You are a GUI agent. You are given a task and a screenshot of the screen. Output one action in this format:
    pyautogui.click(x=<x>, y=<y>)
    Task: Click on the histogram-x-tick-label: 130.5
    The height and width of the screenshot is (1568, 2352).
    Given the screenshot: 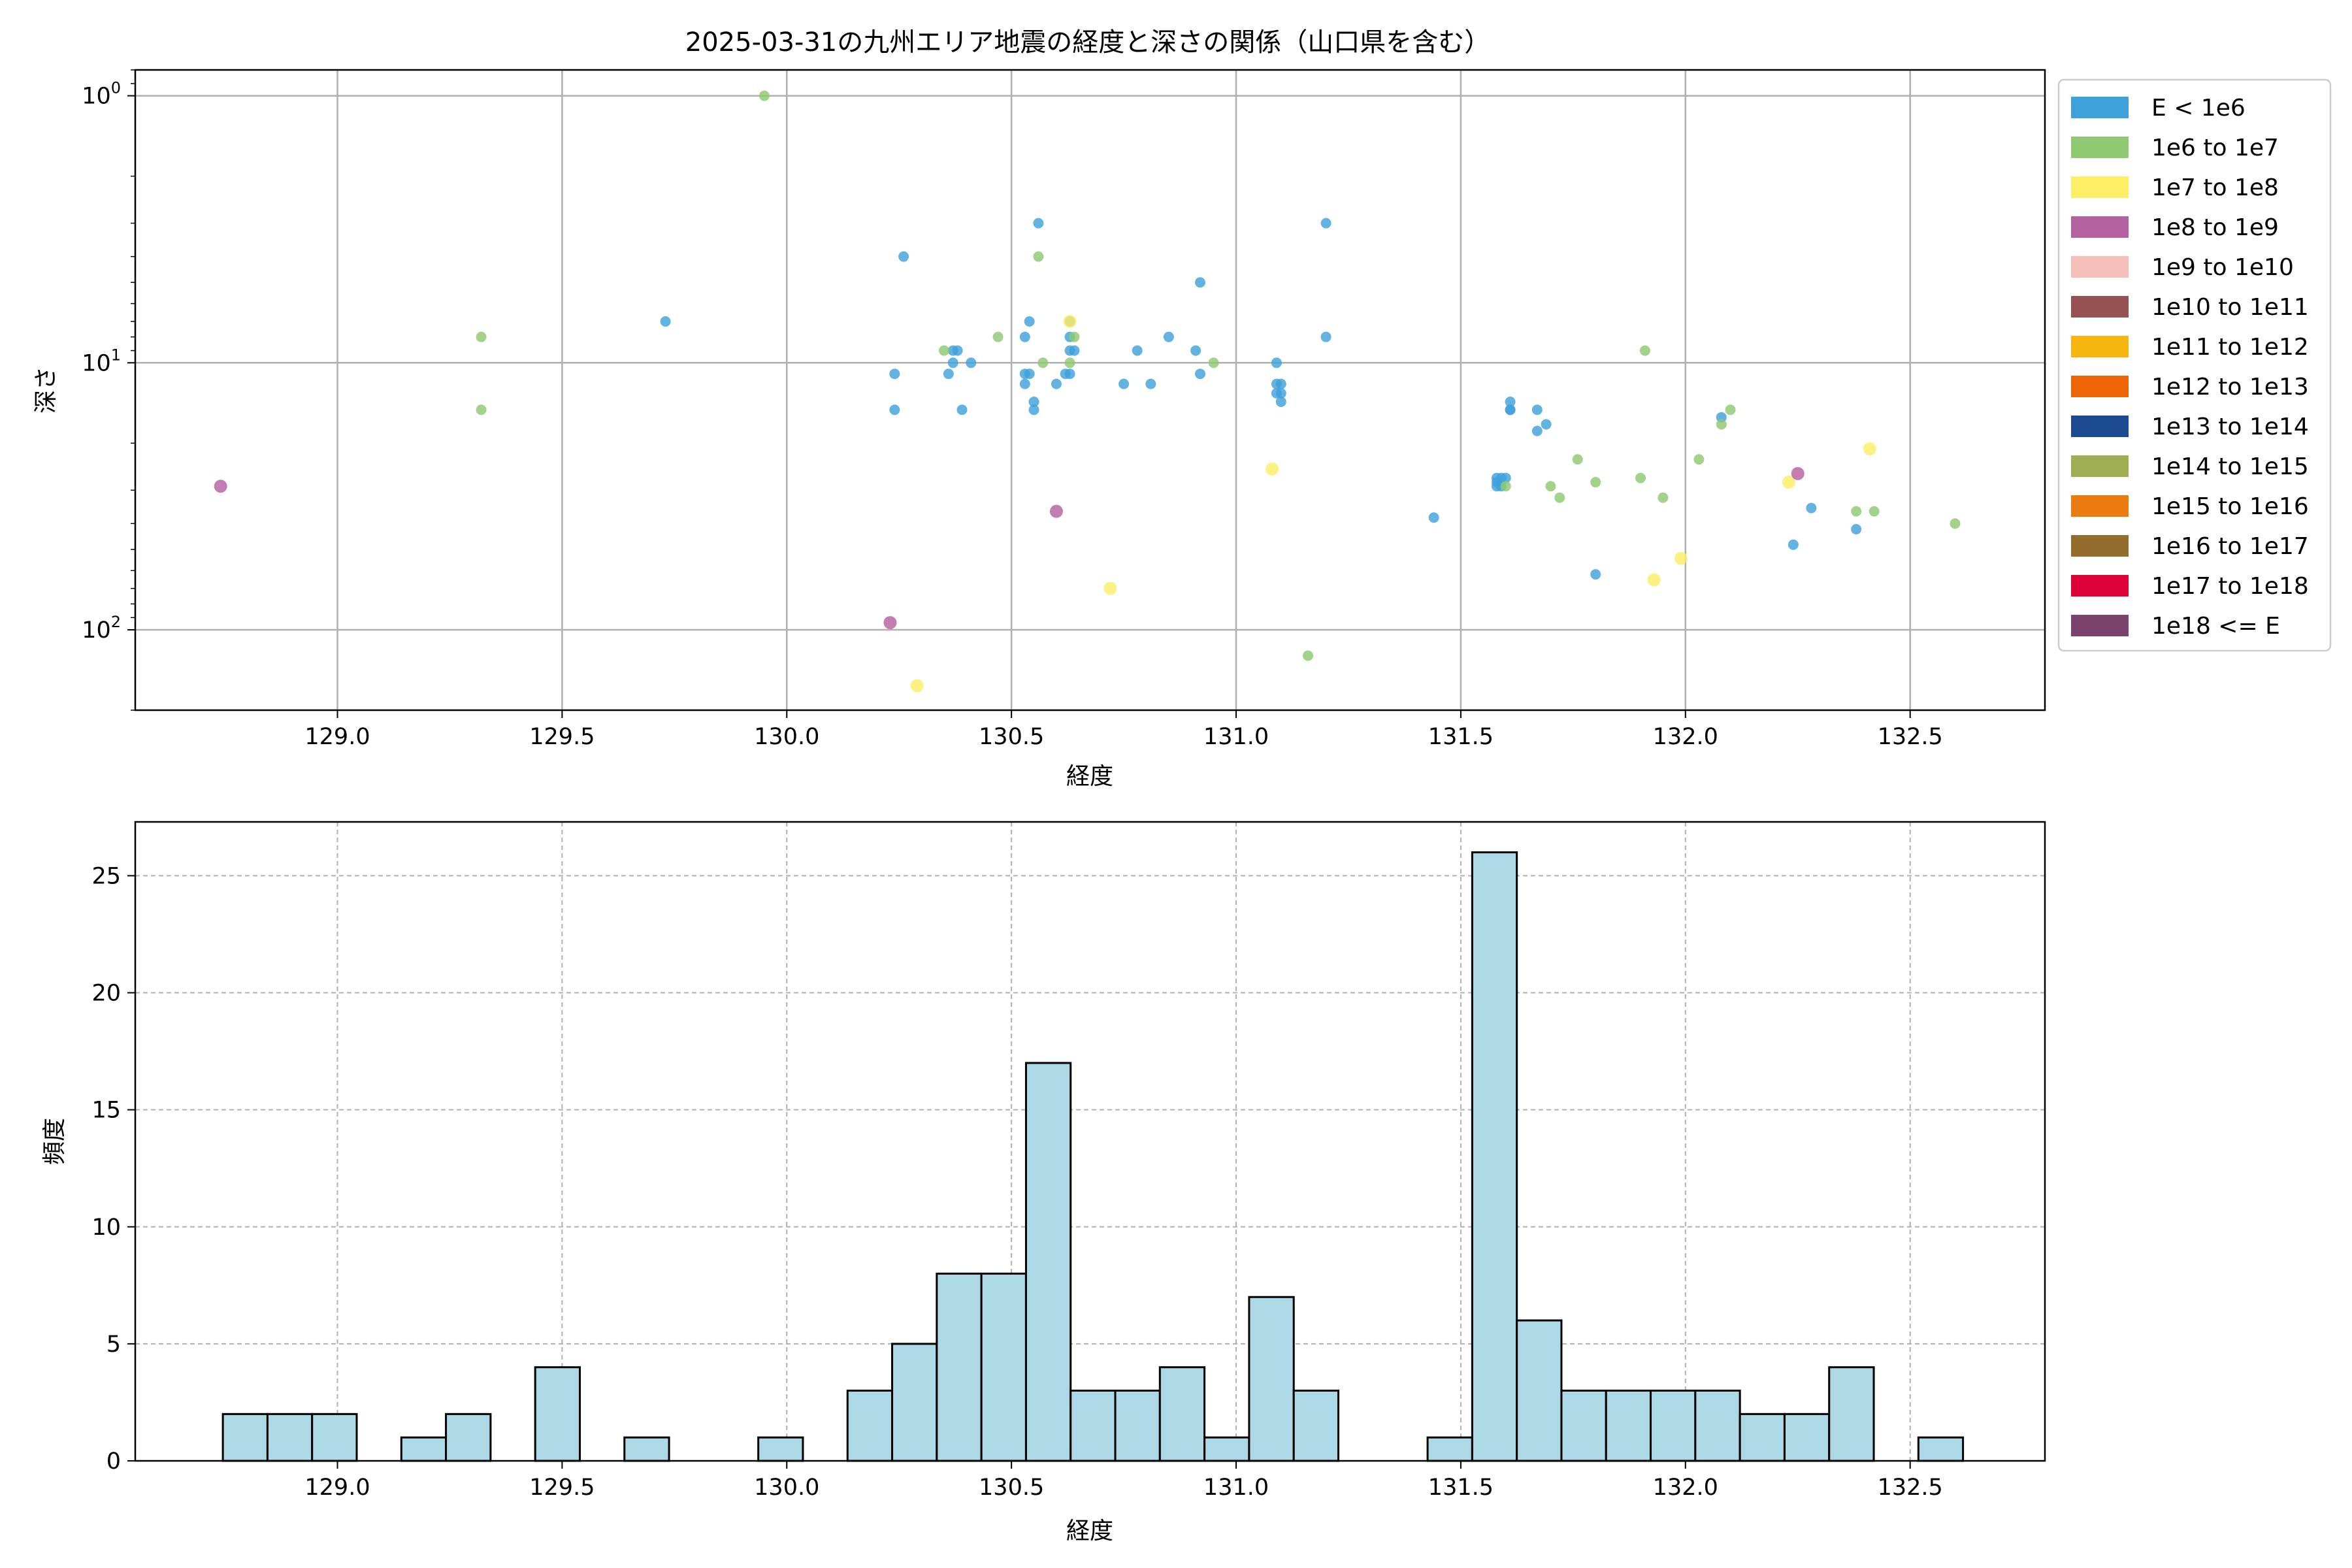 What is the action you would take?
    pyautogui.click(x=1011, y=1488)
    